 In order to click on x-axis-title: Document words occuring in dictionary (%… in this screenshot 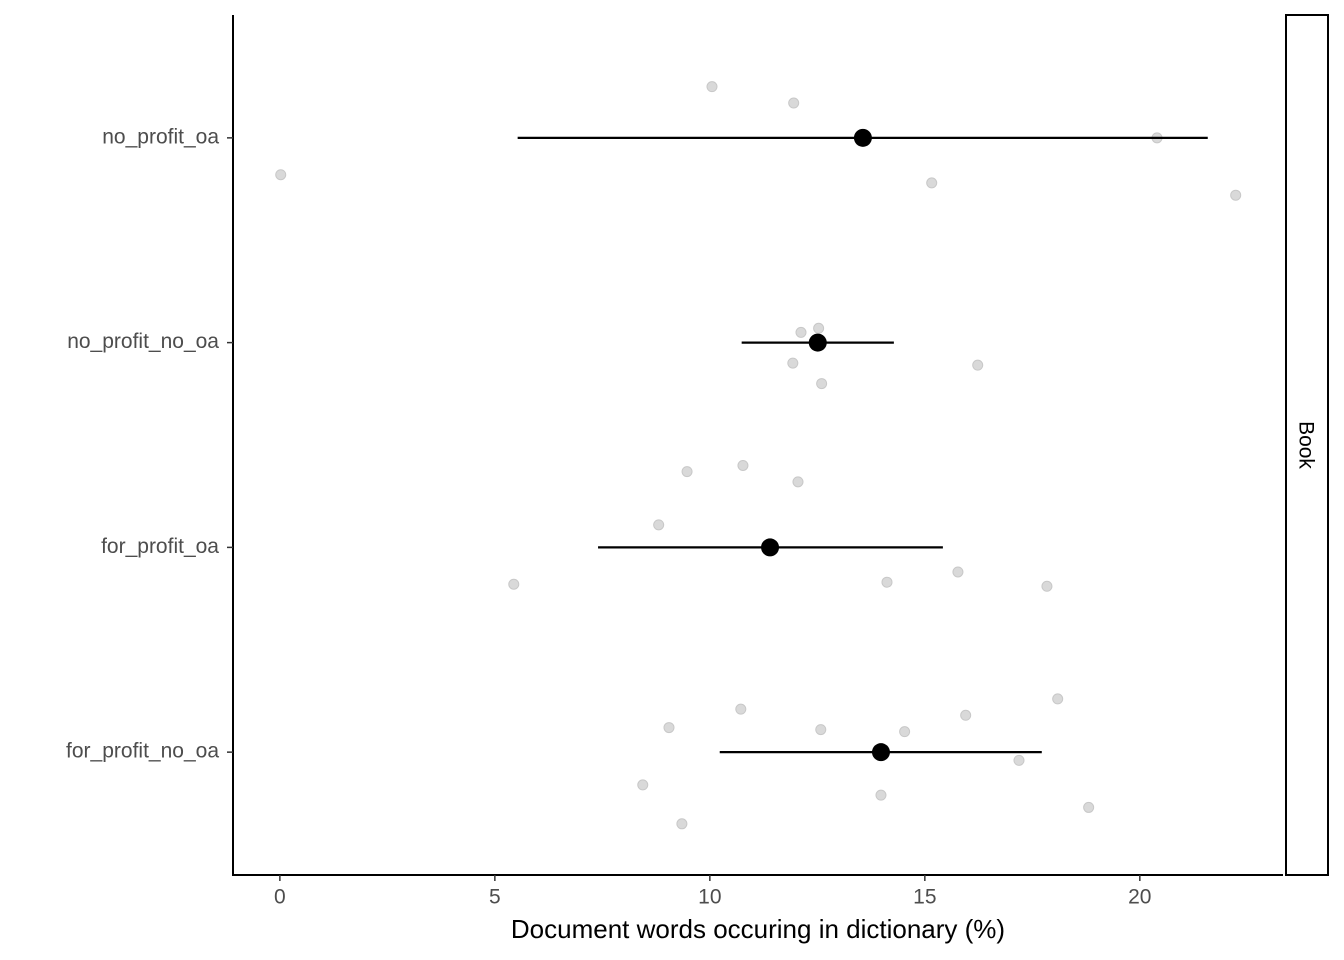, I will do `click(758, 929)`.